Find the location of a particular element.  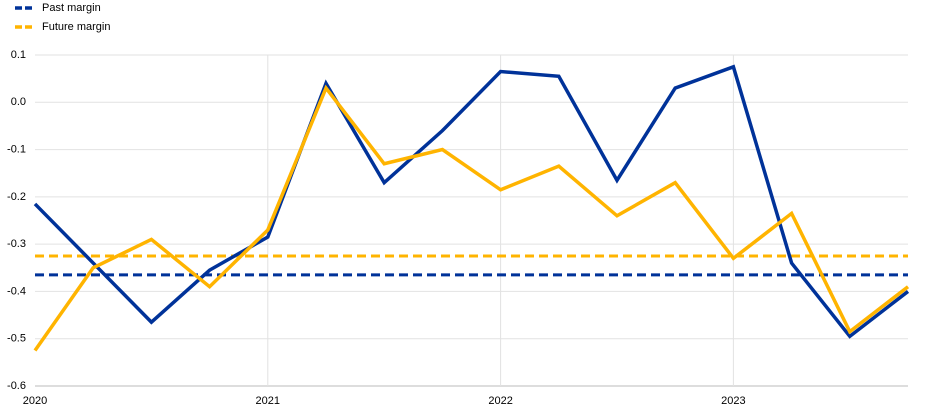

legend-label: Future margin is located at coordinates (76, 27).